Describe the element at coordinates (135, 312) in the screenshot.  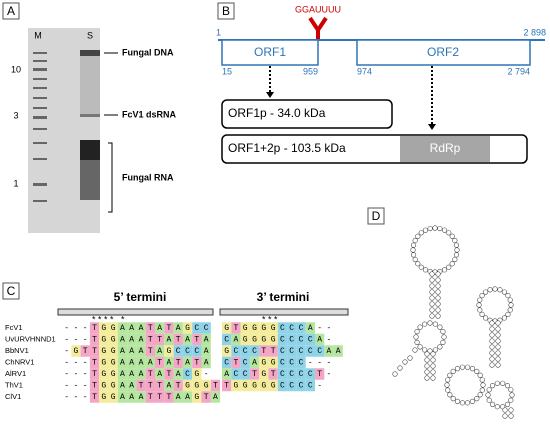
I see `region-bar` at that location.